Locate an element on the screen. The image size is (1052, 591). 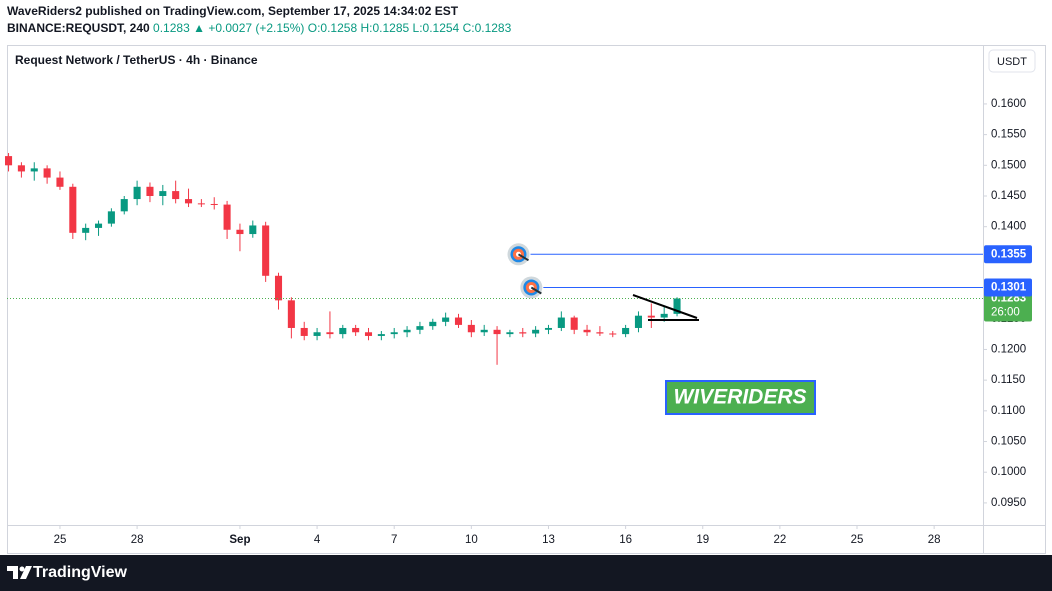
target-label: 0.1355 is located at coordinates (1009, 254).